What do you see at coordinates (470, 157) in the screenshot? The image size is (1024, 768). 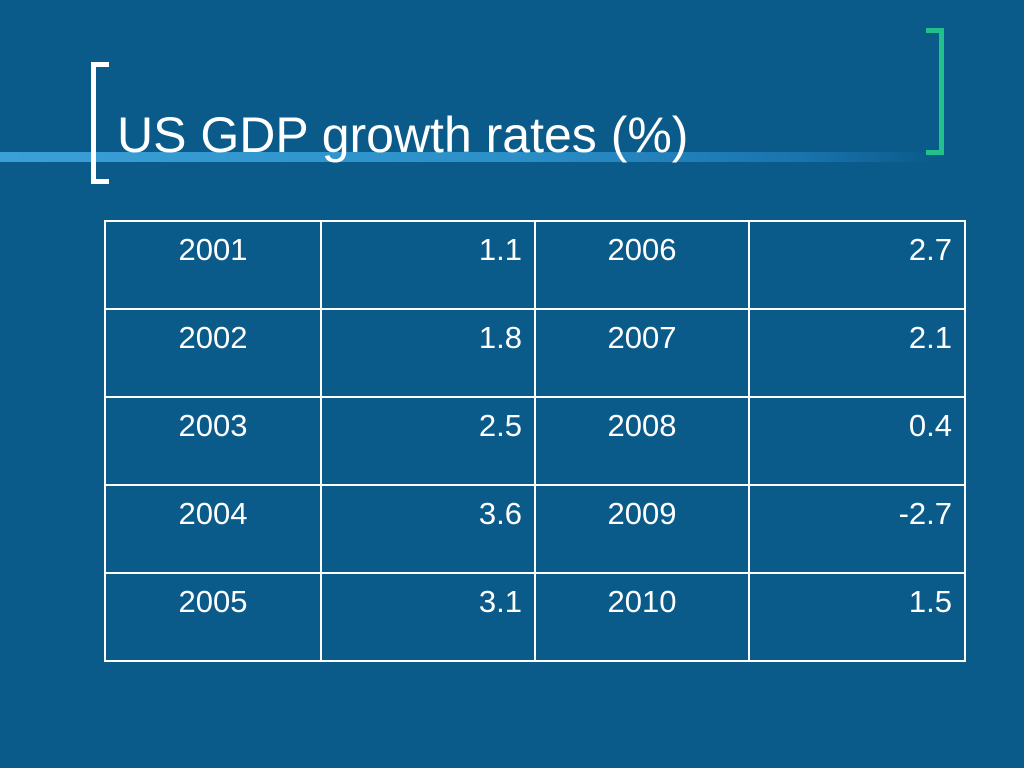 I see `title-accent-band` at bounding box center [470, 157].